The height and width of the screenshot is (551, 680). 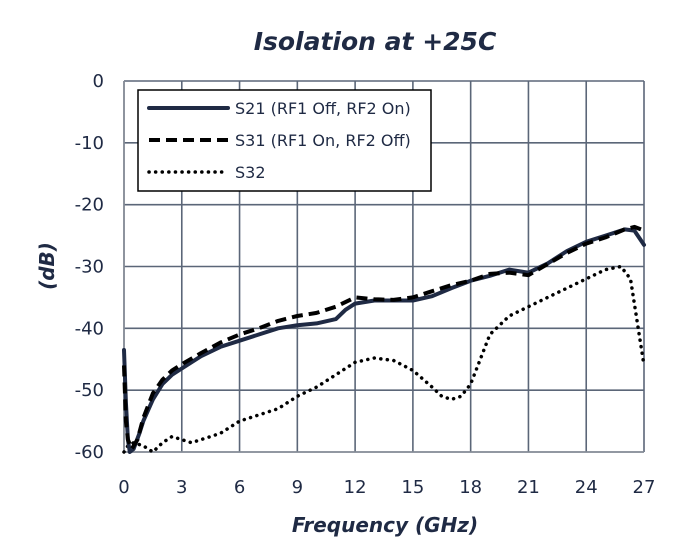 I want to click on x-tick-label: 24, so click(x=586, y=487).